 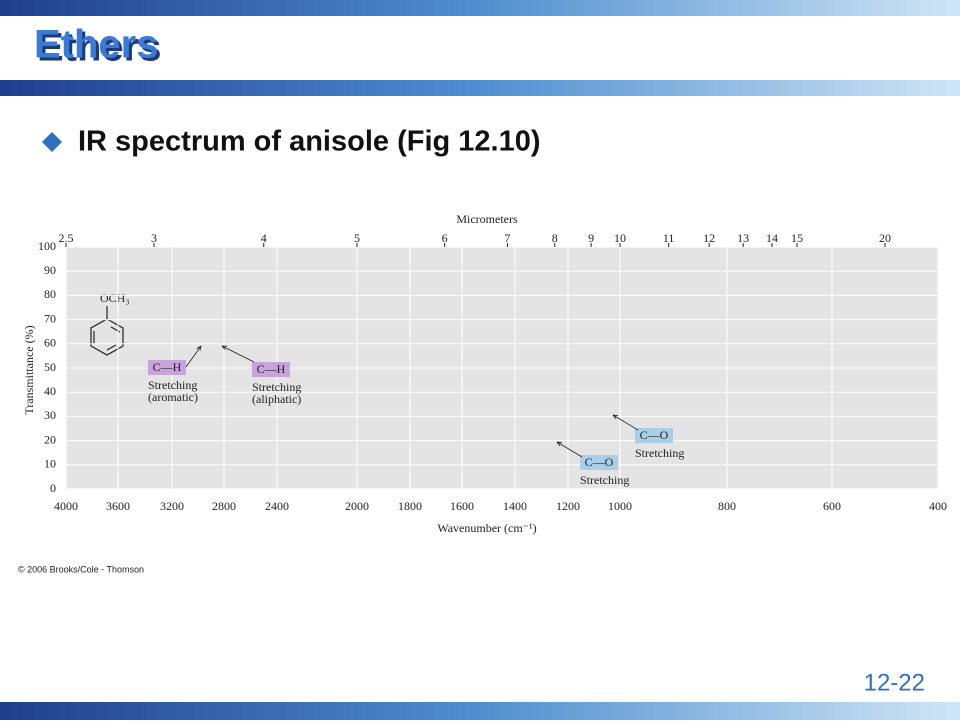 I want to click on y-tick-label: 60, so click(x=50, y=343).